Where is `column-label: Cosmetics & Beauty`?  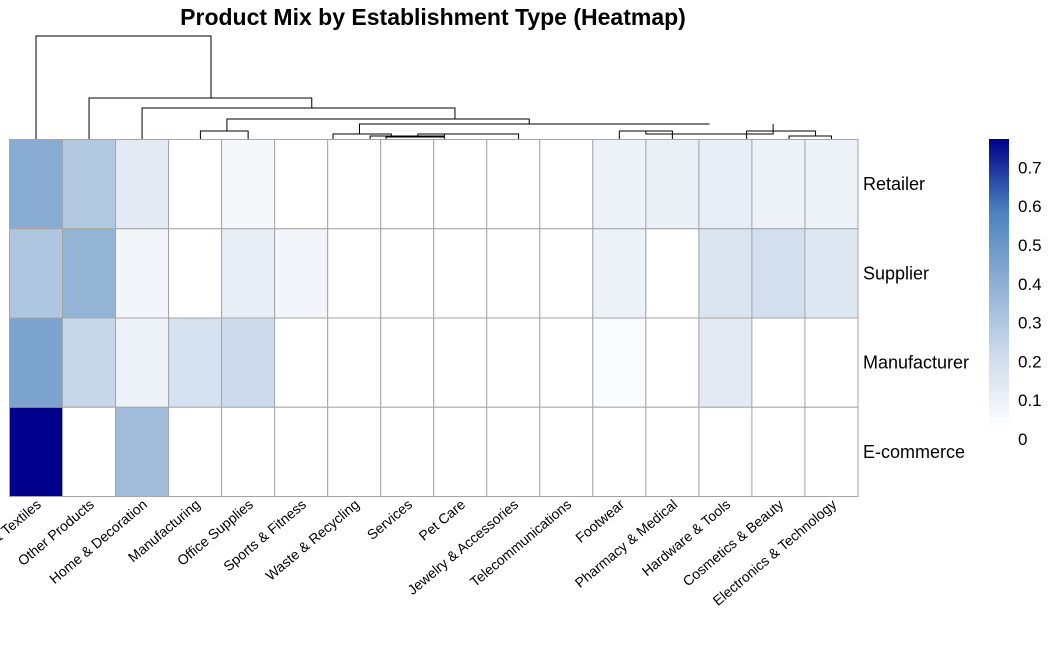 column-label: Cosmetics & Beauty is located at coordinates (733, 542).